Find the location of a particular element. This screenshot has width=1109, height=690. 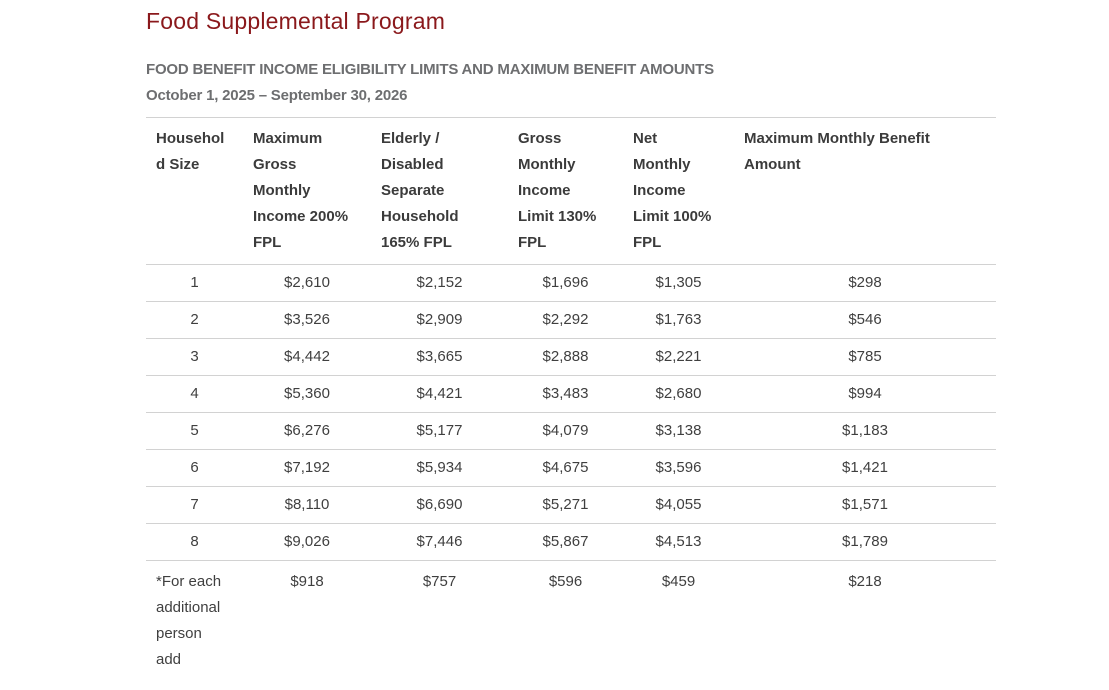

household-size-cell: 5 is located at coordinates (194, 431).